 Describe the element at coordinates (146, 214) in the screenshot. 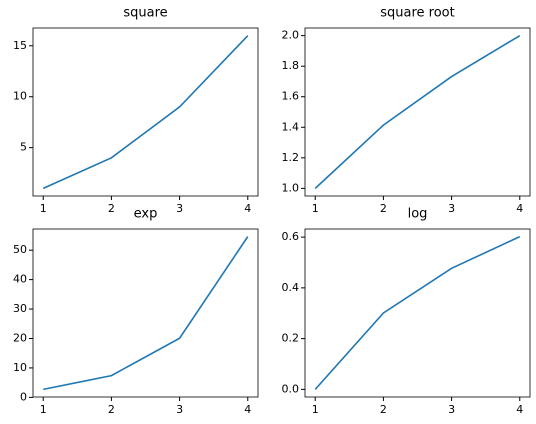

I see `subplot-title: exp` at that location.